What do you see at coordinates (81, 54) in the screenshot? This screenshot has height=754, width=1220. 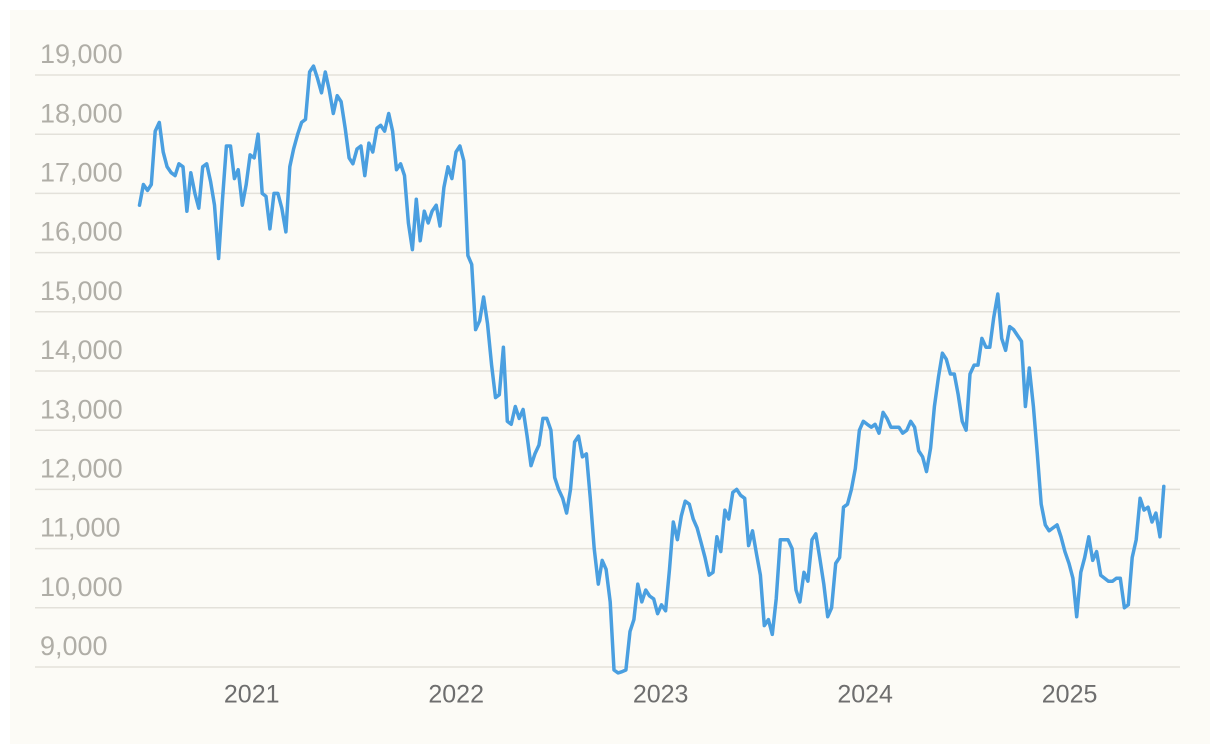 I see `y-tick-label: 19,000` at bounding box center [81, 54].